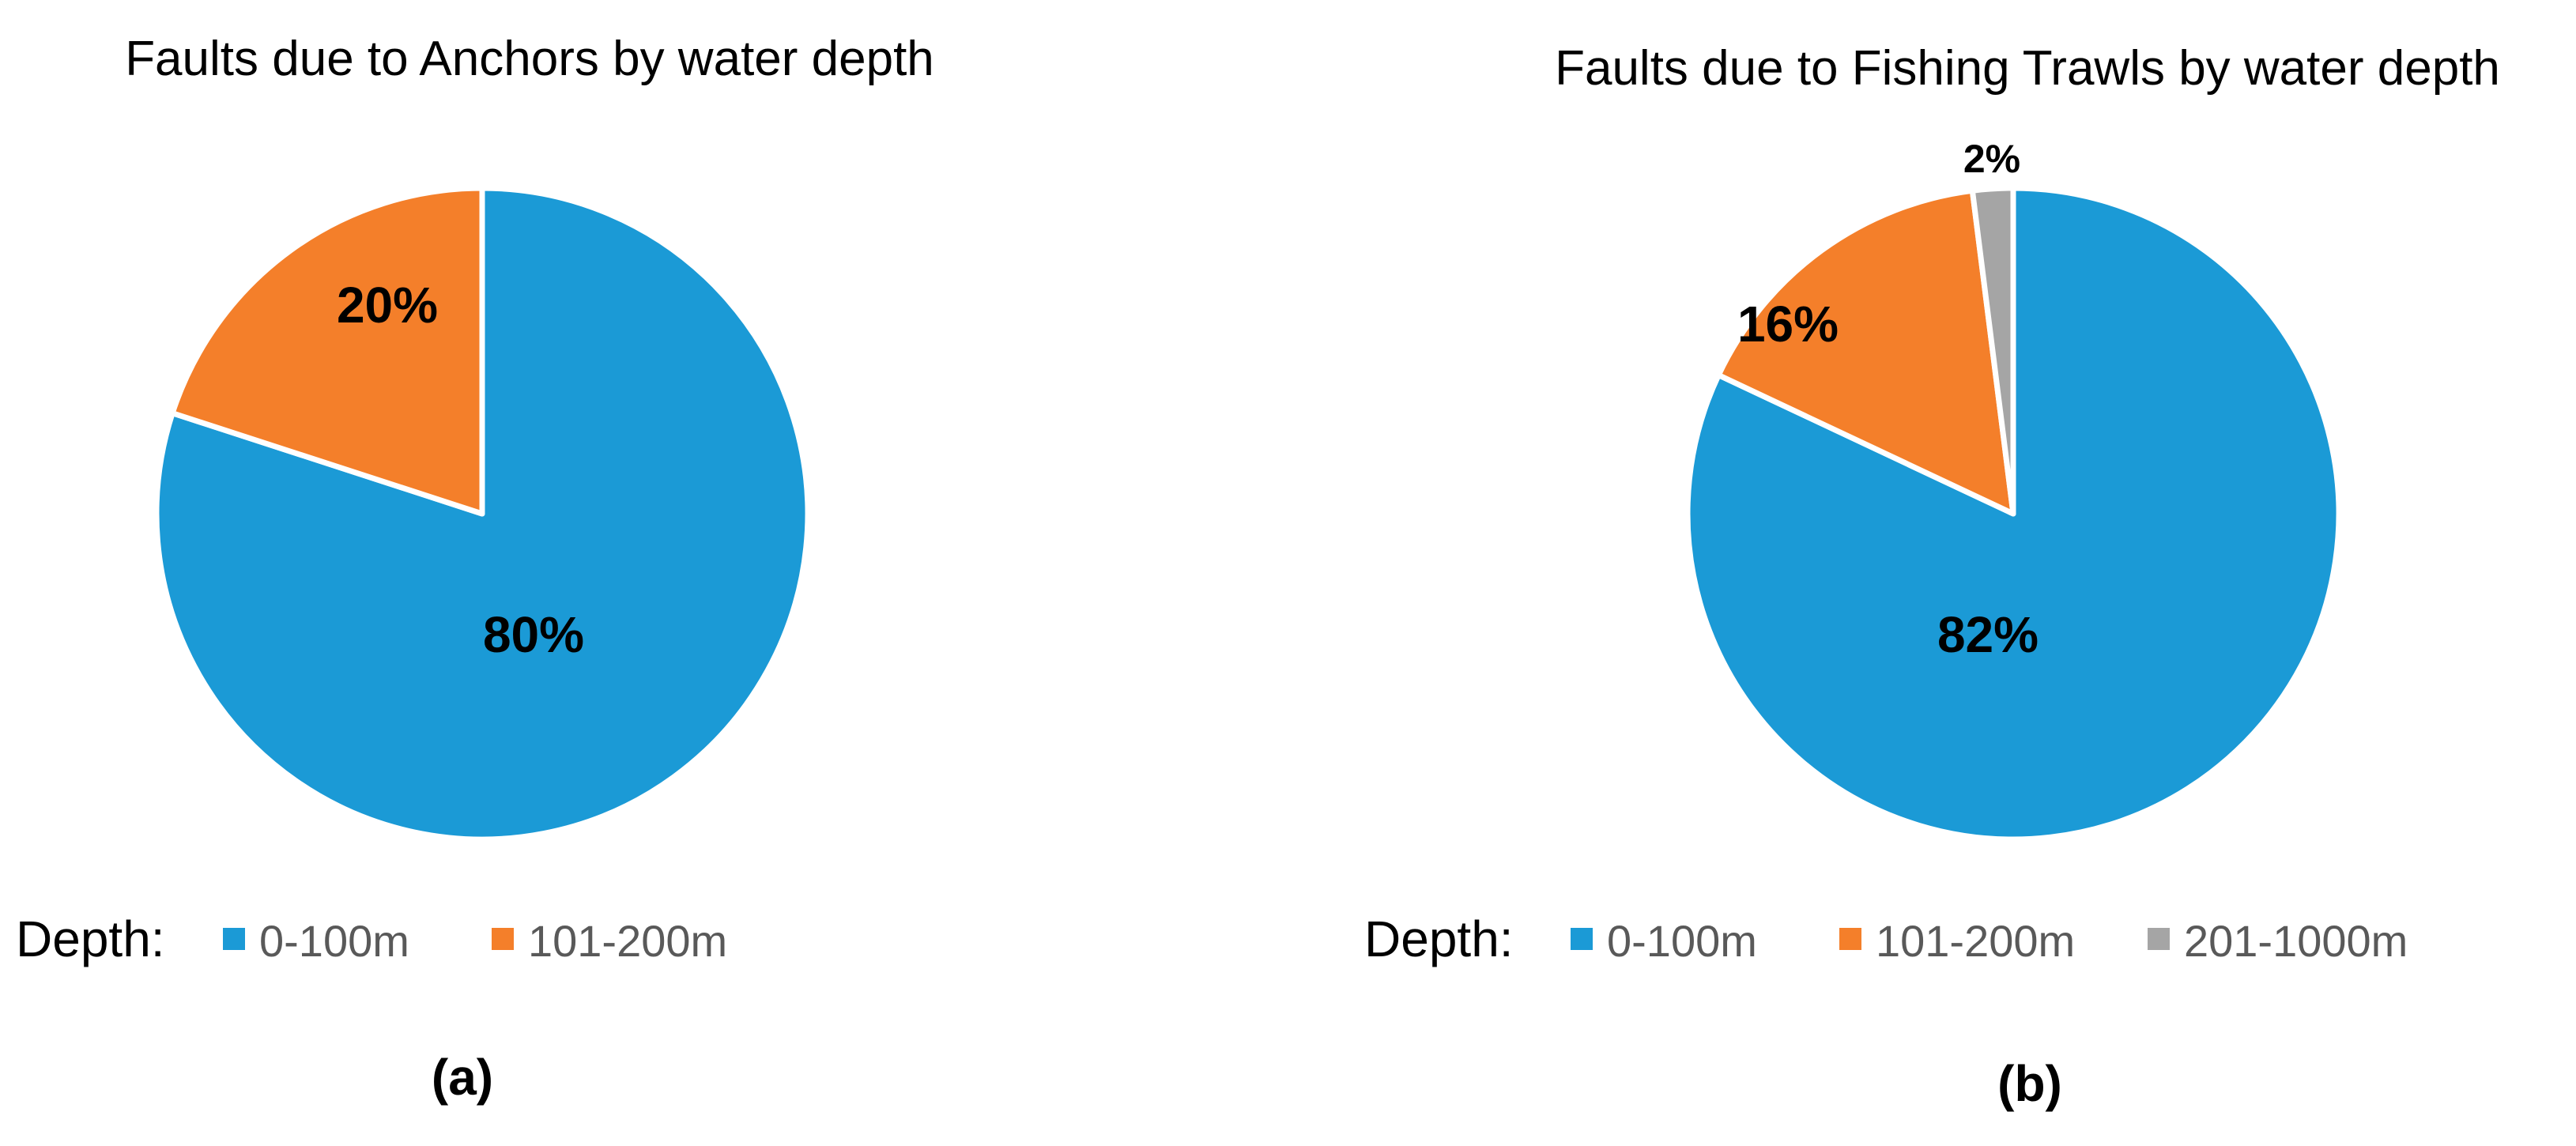 The height and width of the screenshot is (1146, 2576). Describe the element at coordinates (475, 941) in the screenshot. I see `legend-items: 0-100m 101-200m` at that location.